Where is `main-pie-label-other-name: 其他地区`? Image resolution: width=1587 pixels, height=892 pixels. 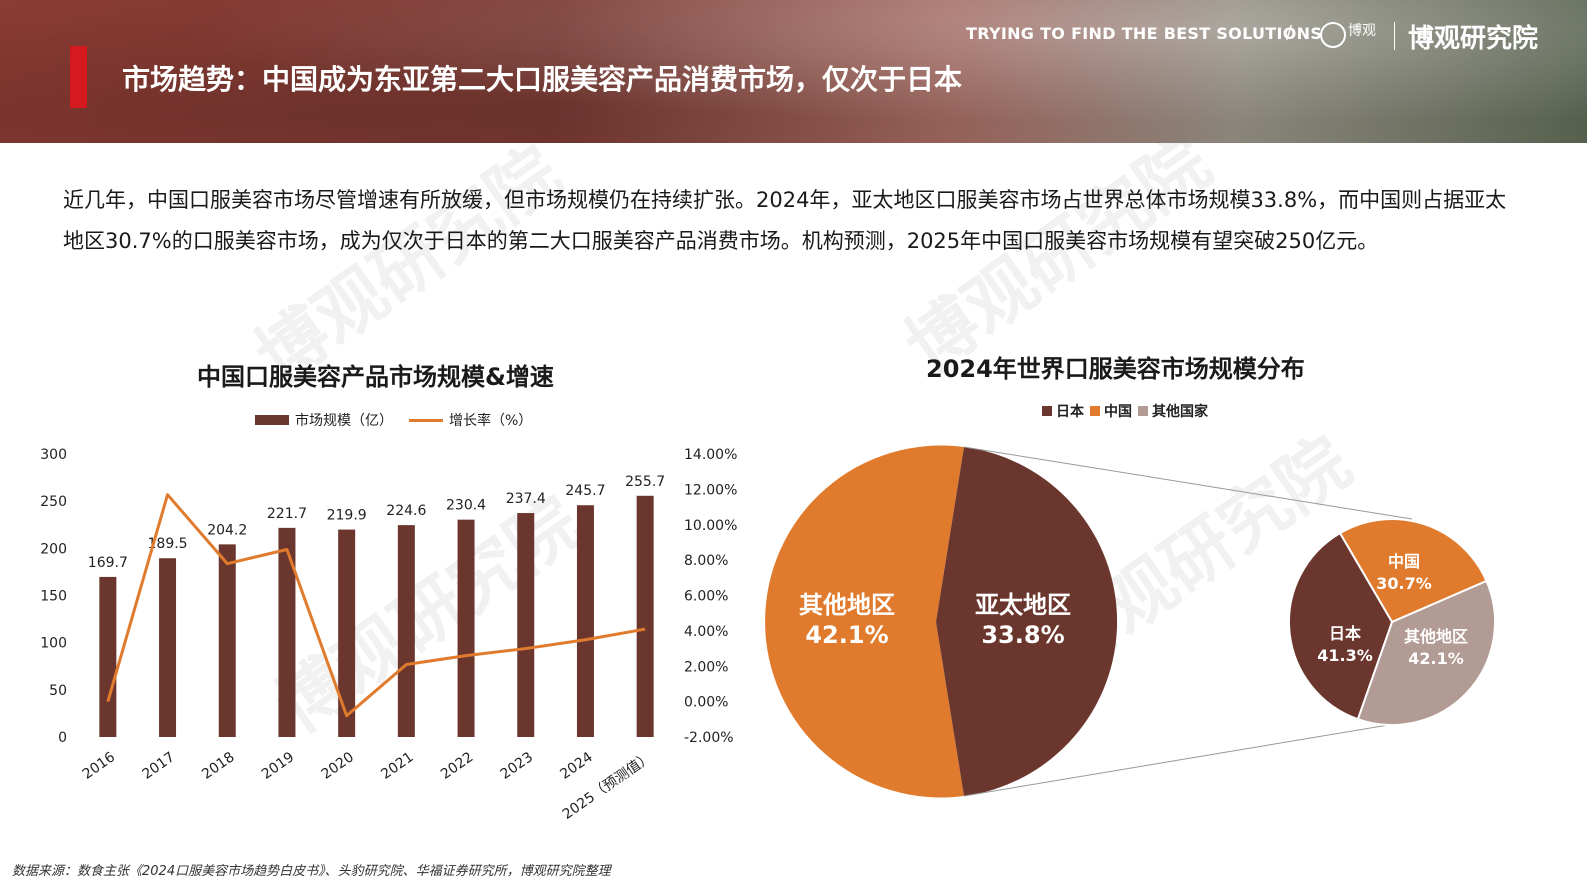
main-pie-label-other-name: 其他地区 is located at coordinates (847, 605).